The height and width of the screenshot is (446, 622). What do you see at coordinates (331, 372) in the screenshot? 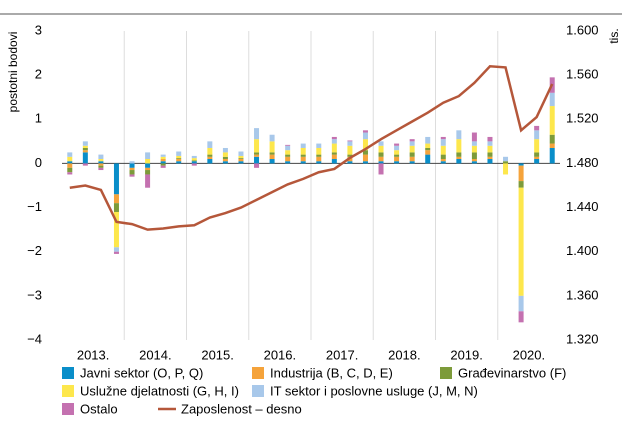
I see `legend-label: Industrija (B, C, D, E)` at bounding box center [331, 372].